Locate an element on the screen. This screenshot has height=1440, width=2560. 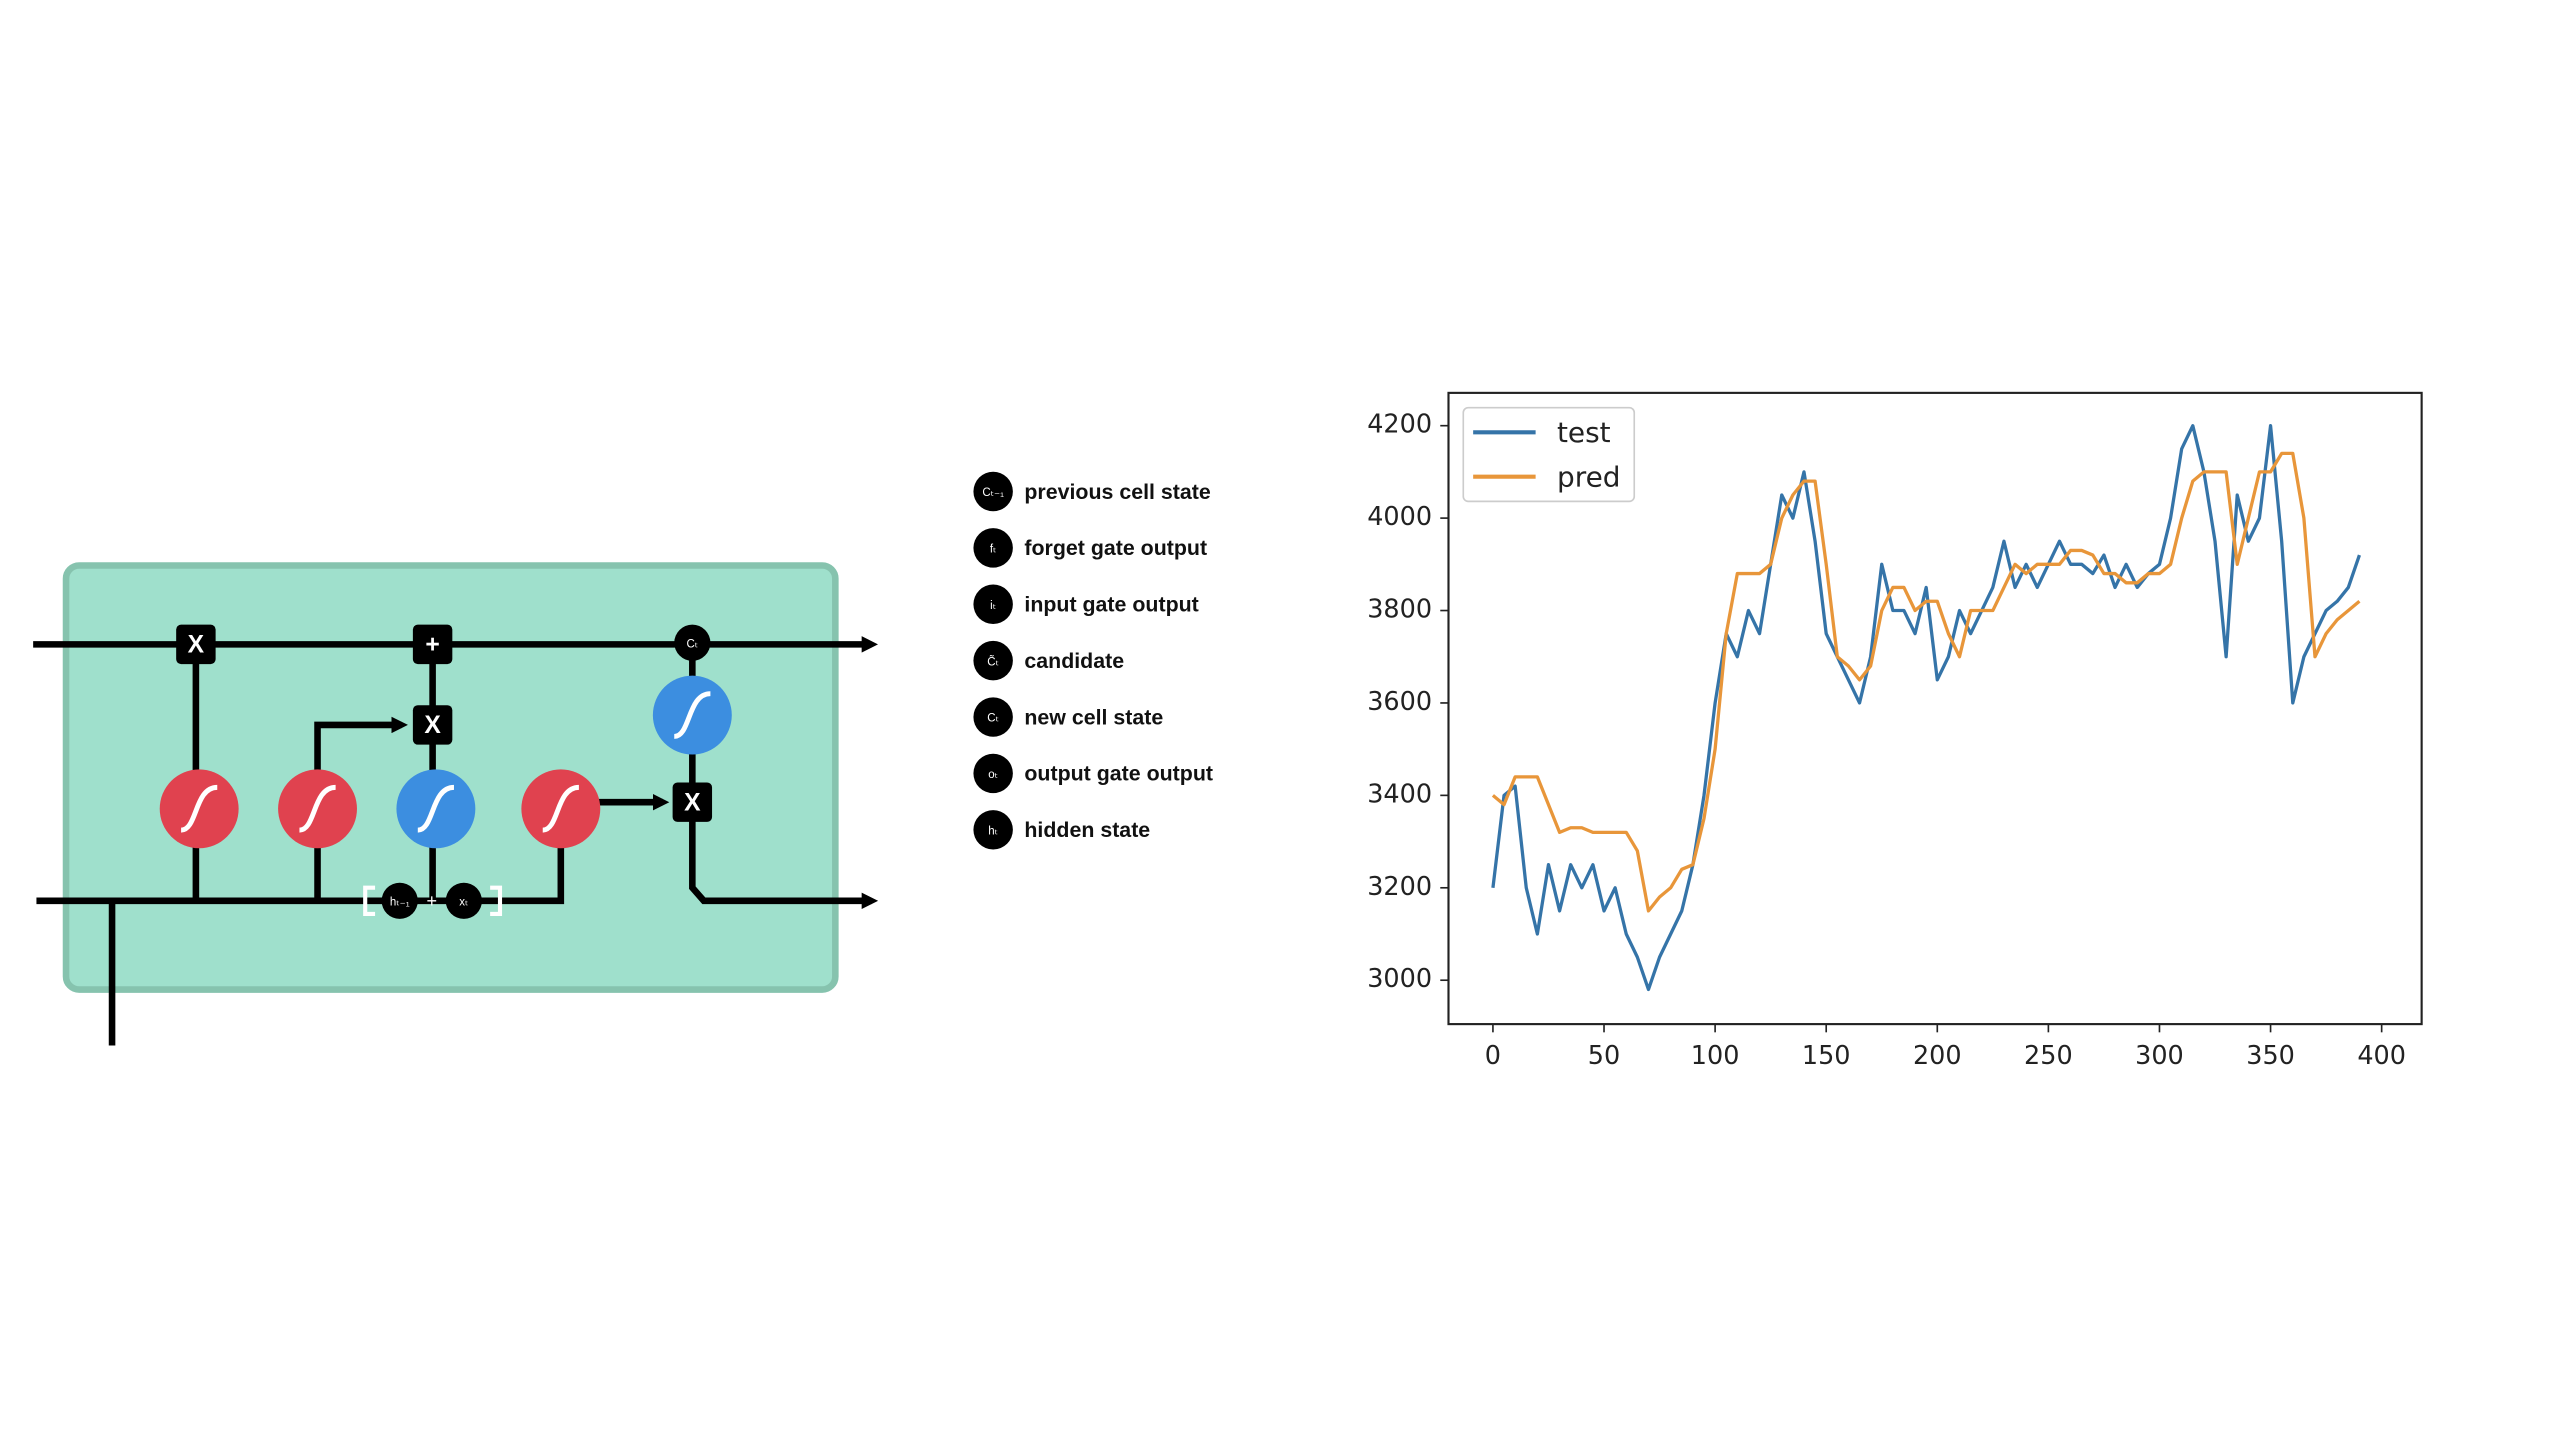
y-tick-label: 3800 is located at coordinates (1399, 610).